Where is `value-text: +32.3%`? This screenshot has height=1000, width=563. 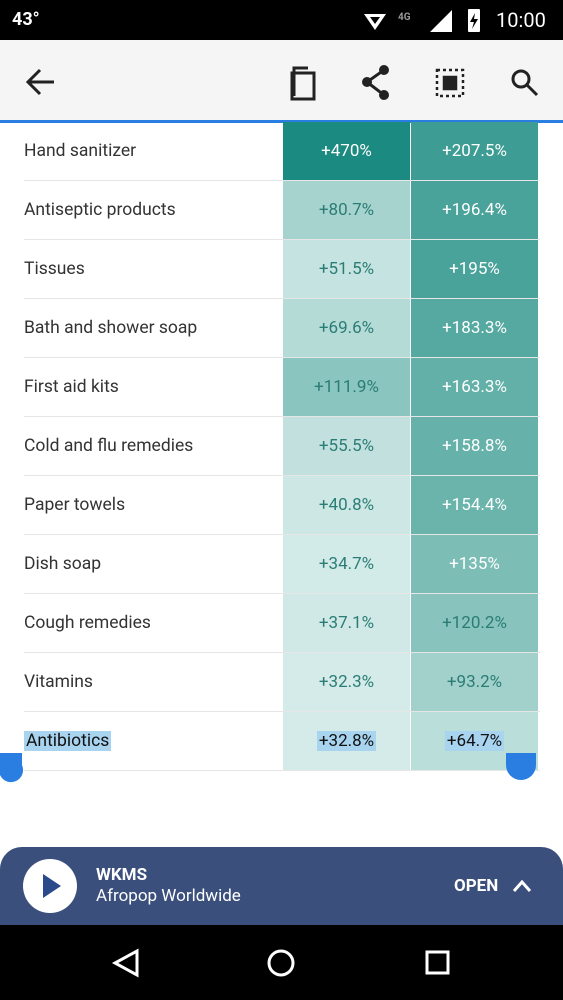 value-text: +32.3% is located at coordinates (346, 682).